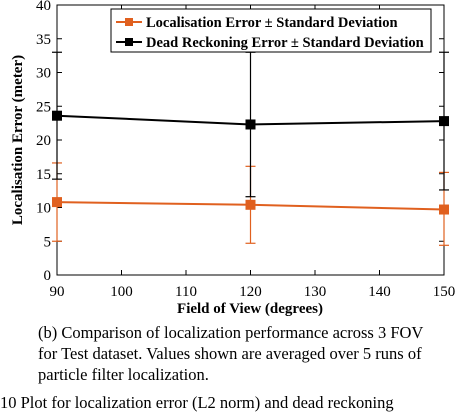 The height and width of the screenshot is (413, 474). What do you see at coordinates (48, 242) in the screenshot?
I see `y-tick-label: 5` at bounding box center [48, 242].